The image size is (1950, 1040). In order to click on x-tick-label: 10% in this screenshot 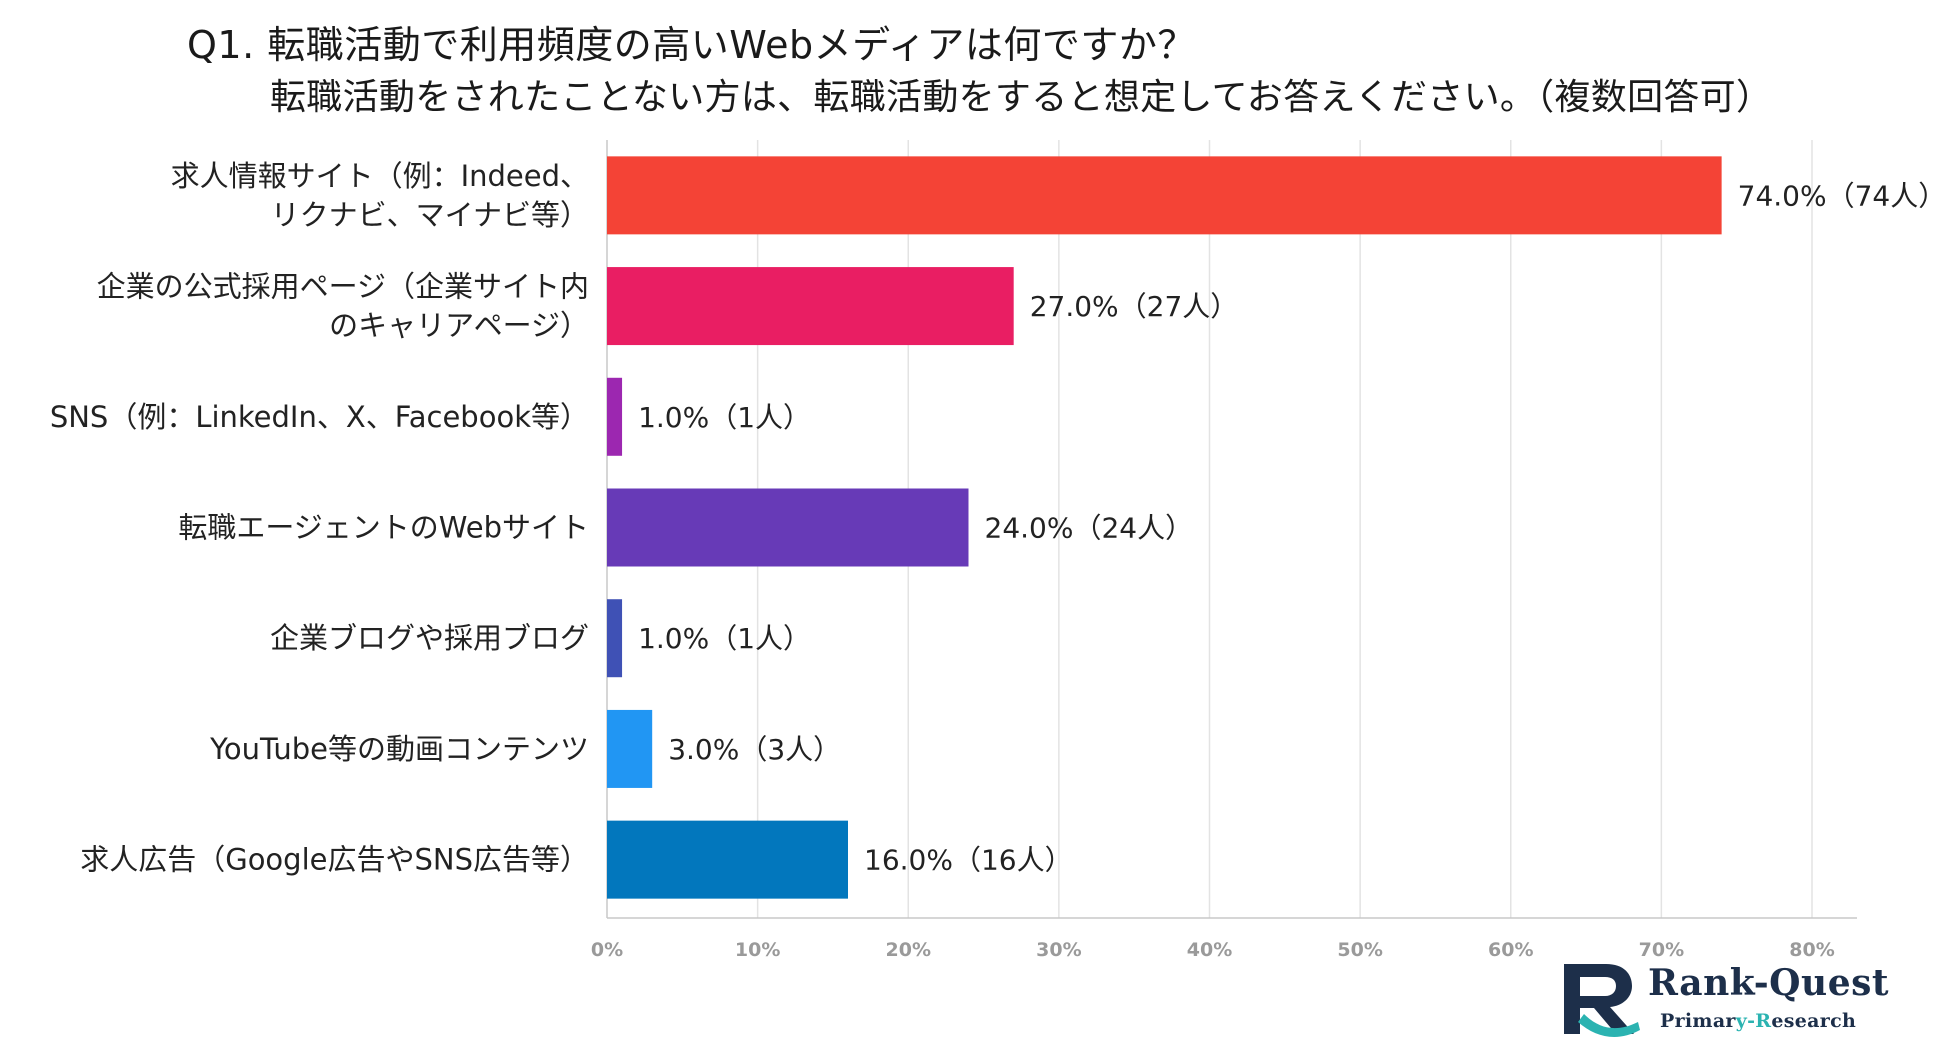, I will do `click(757, 949)`.